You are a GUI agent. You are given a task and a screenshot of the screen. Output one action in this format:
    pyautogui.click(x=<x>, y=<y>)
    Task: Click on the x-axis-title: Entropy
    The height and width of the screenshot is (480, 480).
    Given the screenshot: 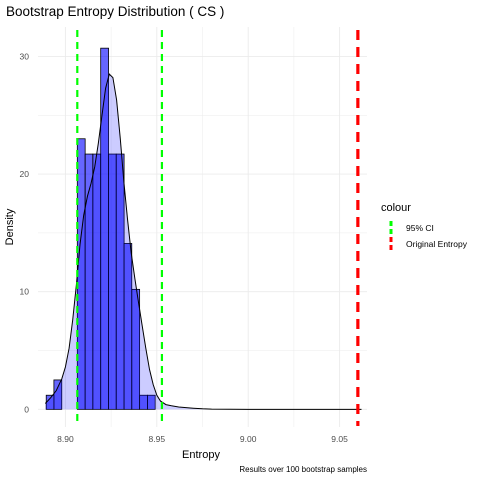 What is the action you would take?
    pyautogui.click(x=201, y=455)
    